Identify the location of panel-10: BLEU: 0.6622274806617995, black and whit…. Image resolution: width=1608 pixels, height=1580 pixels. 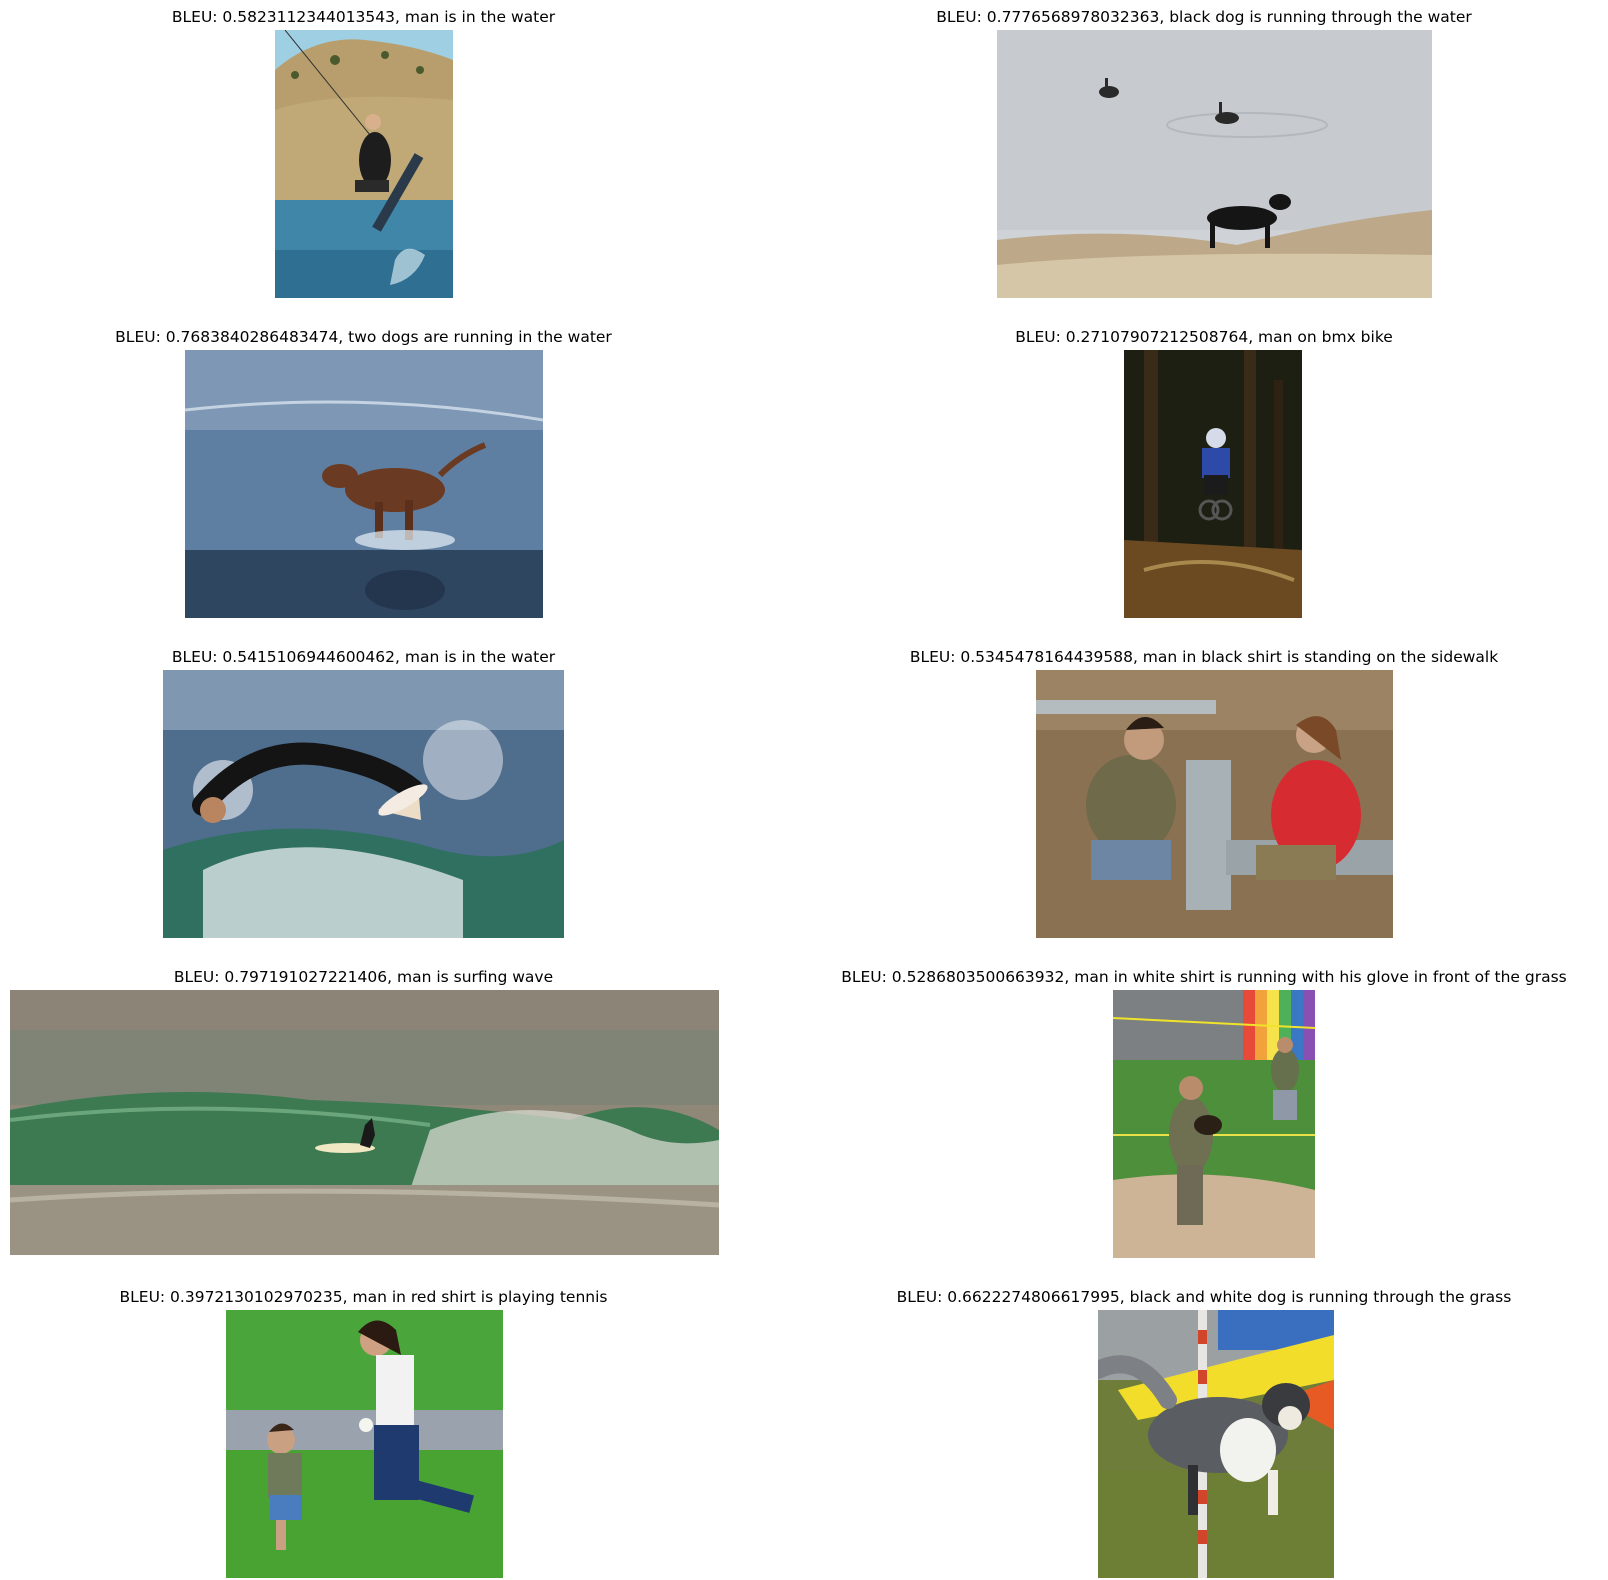
(1204, 1430).